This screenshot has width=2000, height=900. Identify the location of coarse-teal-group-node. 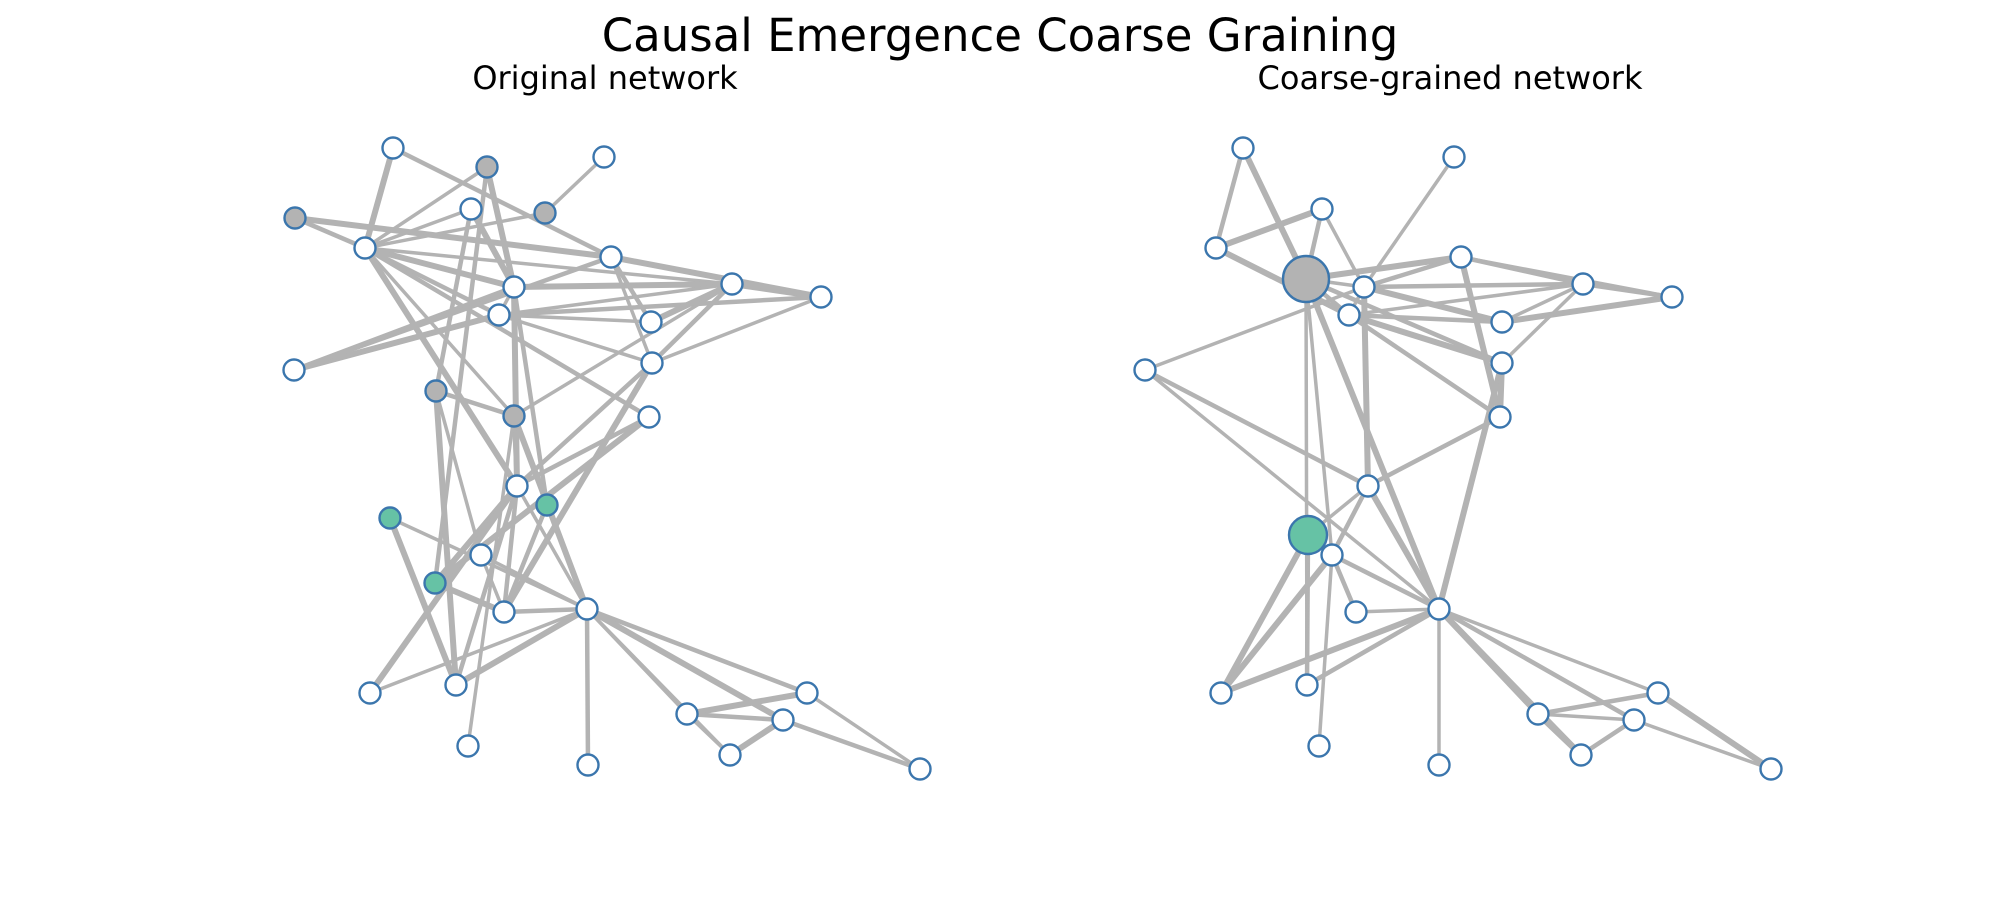
(1308, 535).